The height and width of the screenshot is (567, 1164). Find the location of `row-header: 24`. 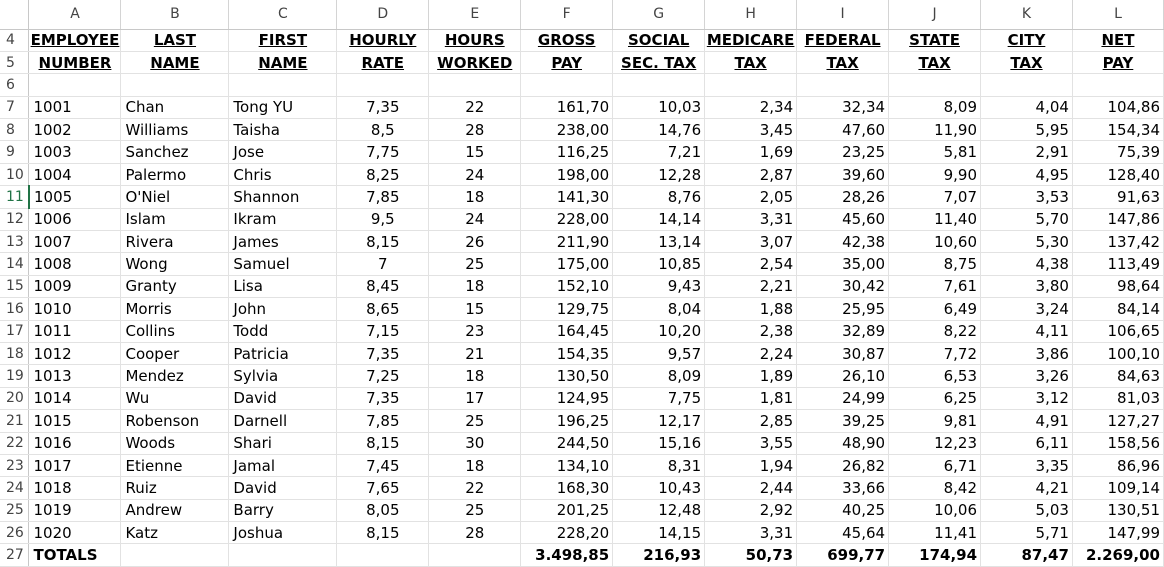

row-header: 24 is located at coordinates (15, 488).